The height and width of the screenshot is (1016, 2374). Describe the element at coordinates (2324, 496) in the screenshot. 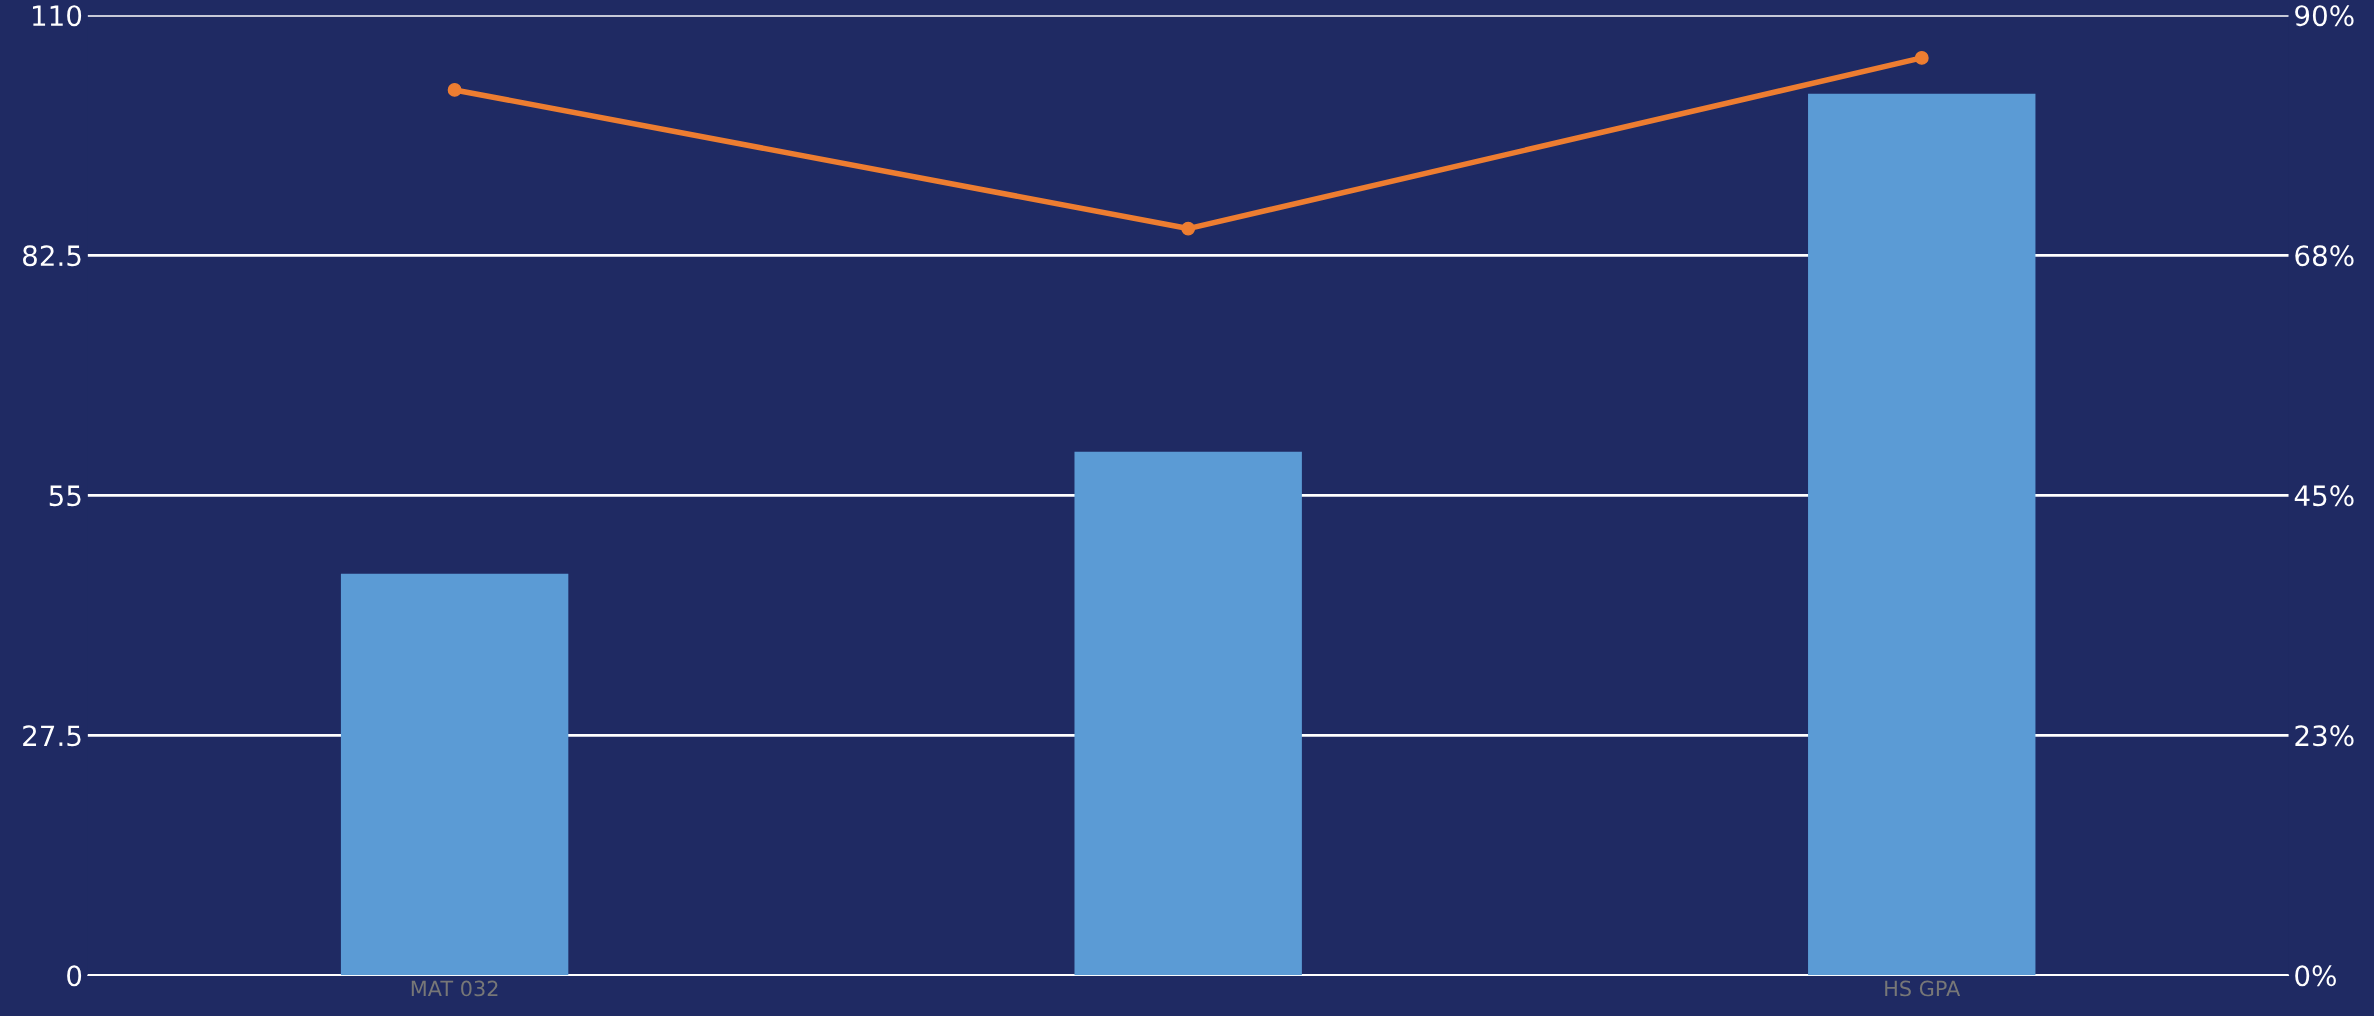

I see `y2-tick-label: 45%` at that location.